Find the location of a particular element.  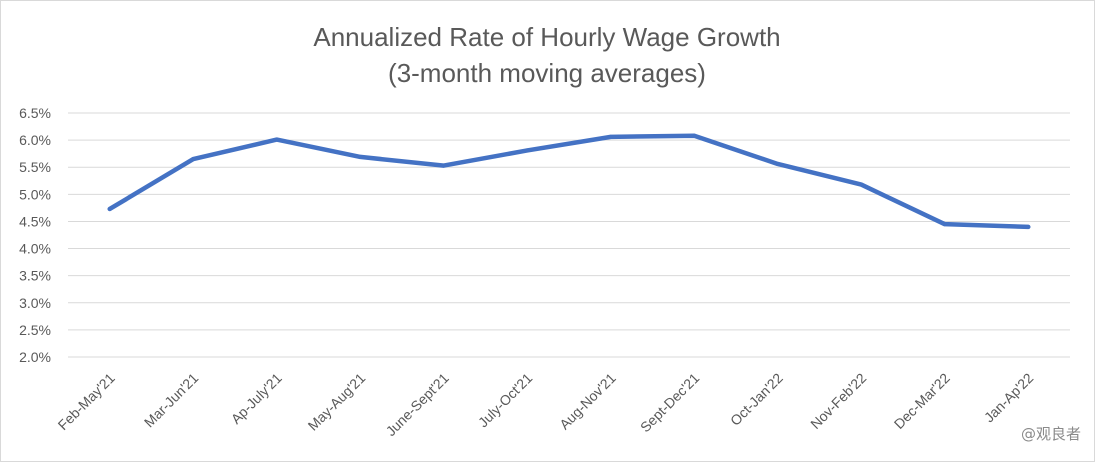

x-tick-label: June-Sept'21 is located at coordinates (417, 404).